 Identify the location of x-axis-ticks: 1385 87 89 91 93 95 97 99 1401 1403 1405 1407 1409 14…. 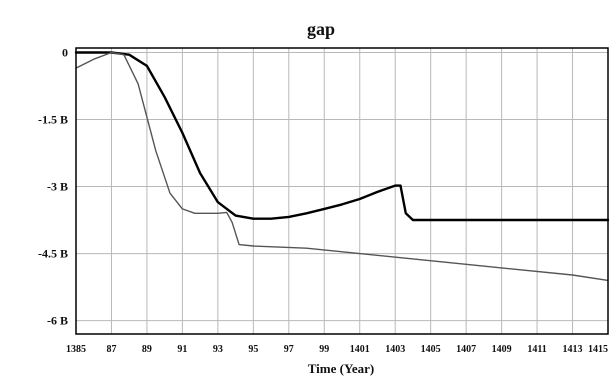
(337, 349).